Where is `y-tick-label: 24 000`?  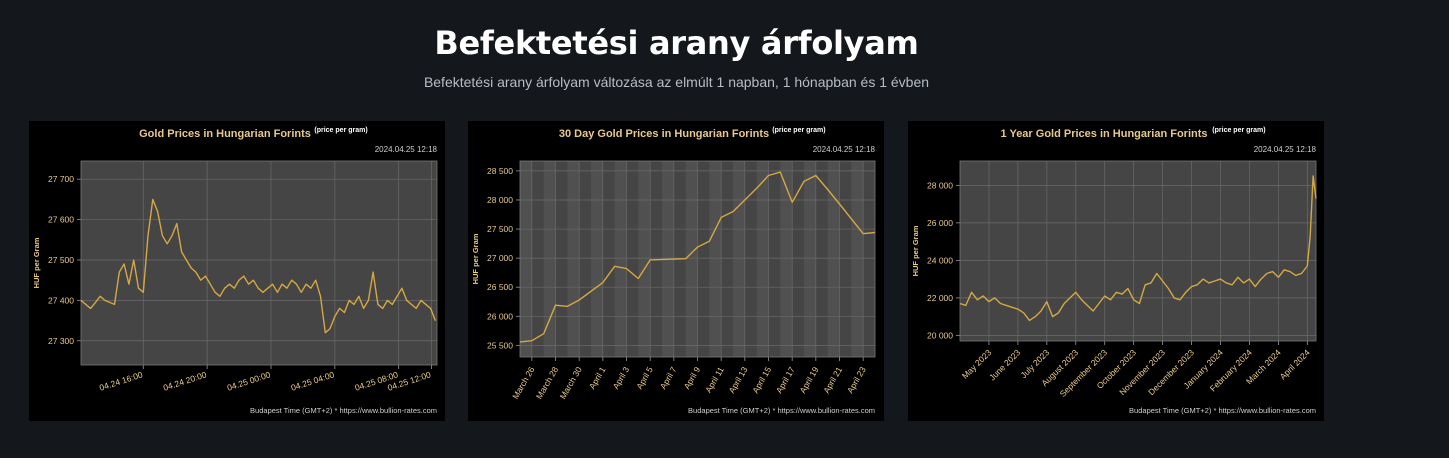 y-tick-label: 24 000 is located at coordinates (940, 260).